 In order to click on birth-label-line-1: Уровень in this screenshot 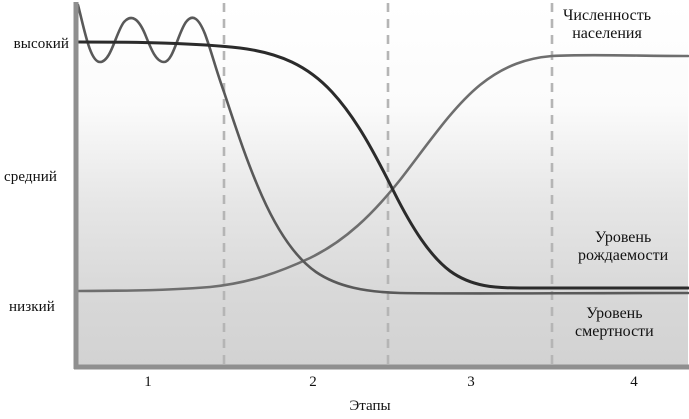, I will do `click(623, 237)`.